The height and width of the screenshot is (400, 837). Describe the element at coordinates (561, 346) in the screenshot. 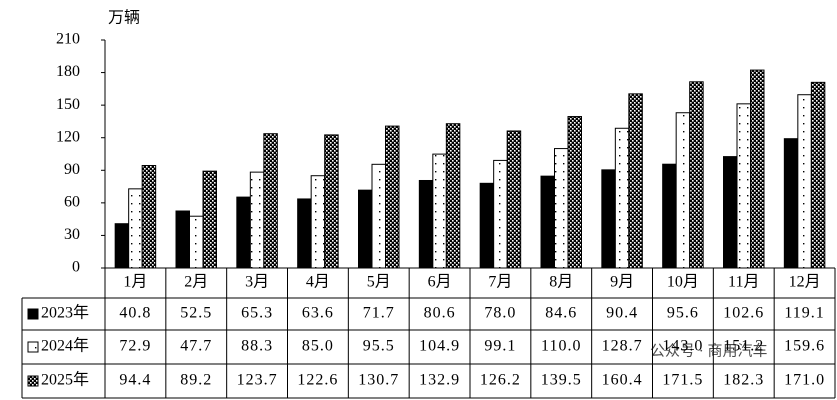

I see `value-label: 110.0` at that location.